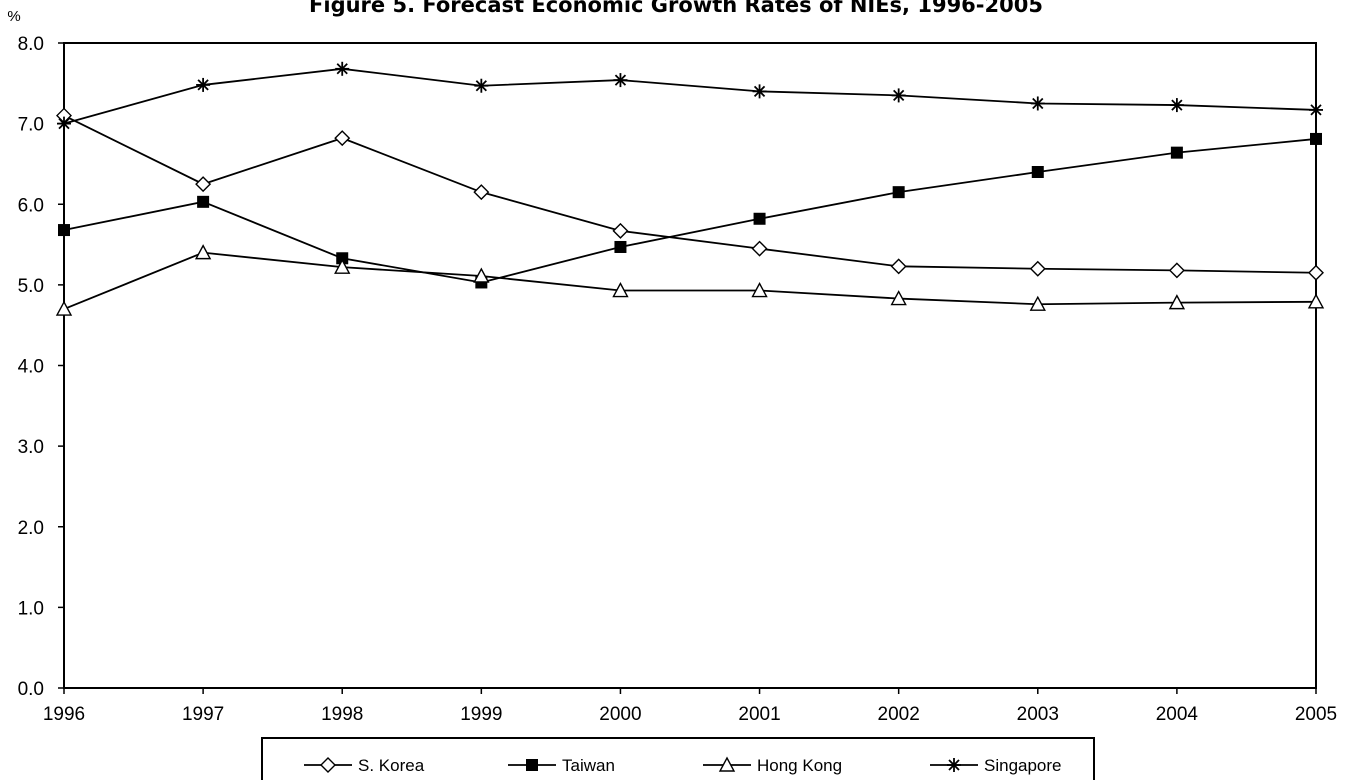 This screenshot has width=1356, height=780. Describe the element at coordinates (532, 765) in the screenshot. I see `legend-marker-taiwan` at that location.